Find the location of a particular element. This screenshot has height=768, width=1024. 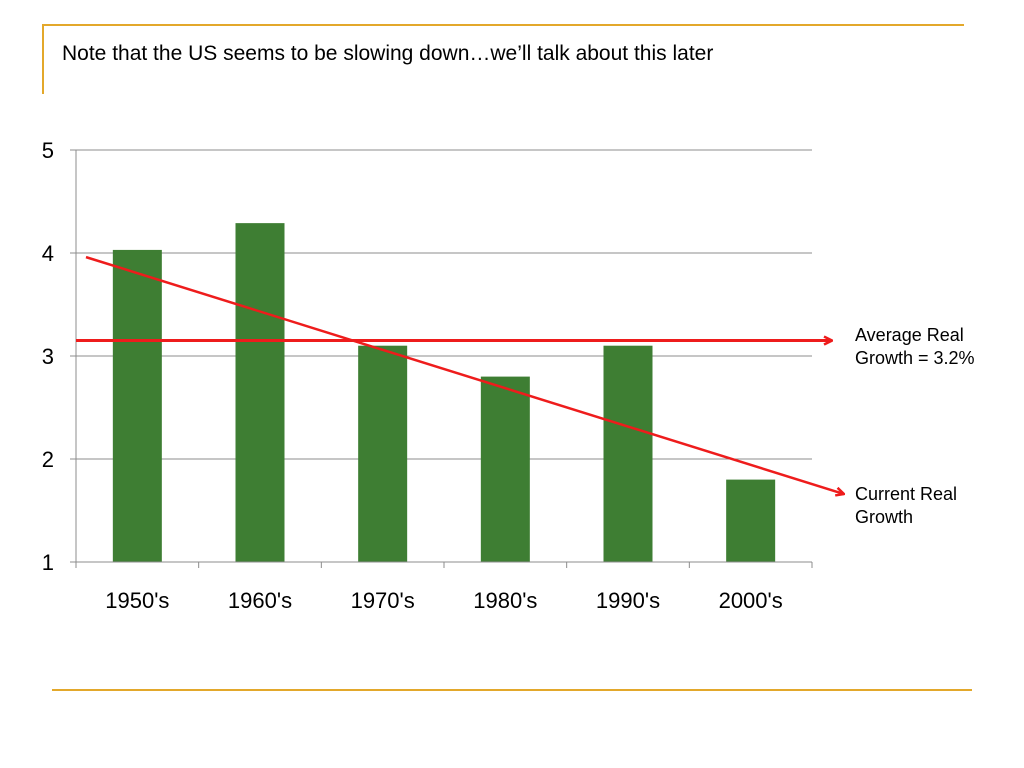

average-growth-label: Average Real Growth = 3.2% is located at coordinates (915, 347).